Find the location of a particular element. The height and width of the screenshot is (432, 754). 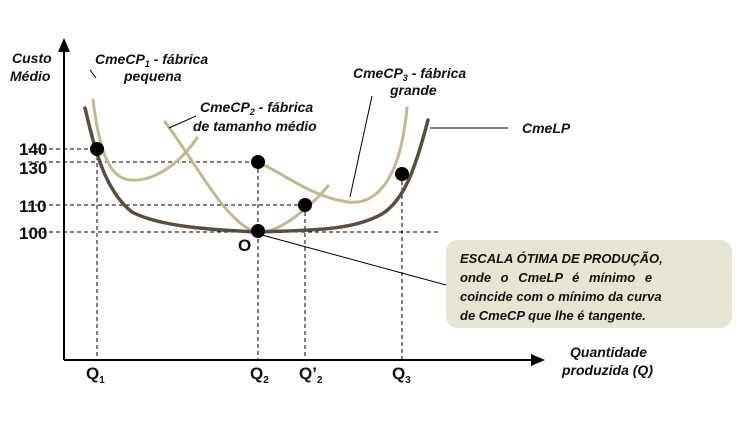

y-axis-label-line2: Médio is located at coordinates (30, 76).